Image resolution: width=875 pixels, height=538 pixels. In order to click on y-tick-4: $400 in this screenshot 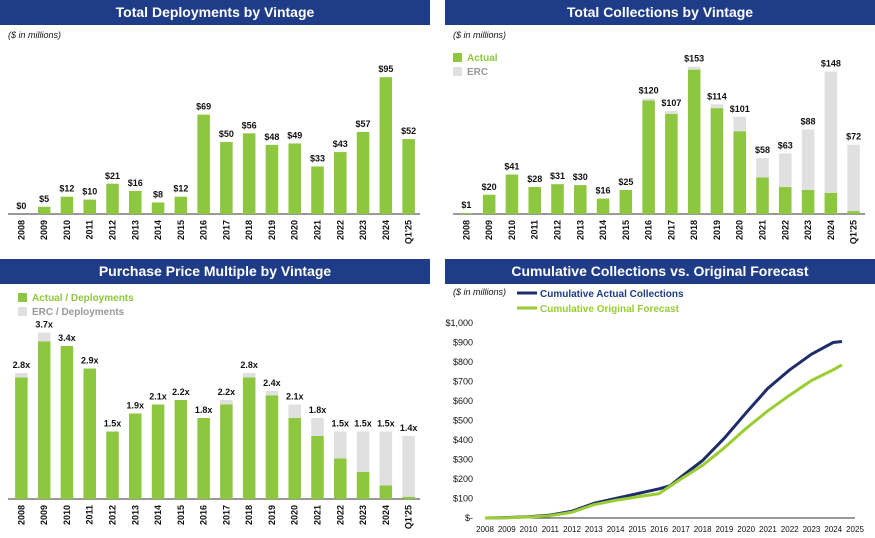, I will do `click(463, 440)`.